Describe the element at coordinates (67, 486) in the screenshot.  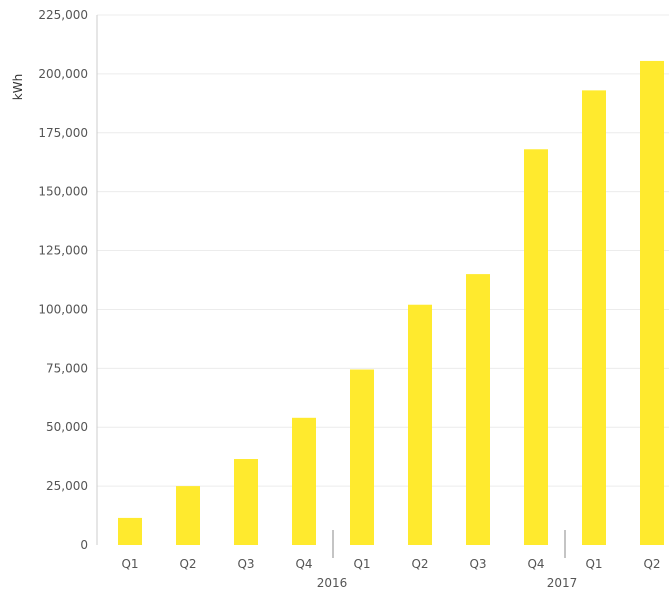
I see `y-tick-label: 25,000` at that location.